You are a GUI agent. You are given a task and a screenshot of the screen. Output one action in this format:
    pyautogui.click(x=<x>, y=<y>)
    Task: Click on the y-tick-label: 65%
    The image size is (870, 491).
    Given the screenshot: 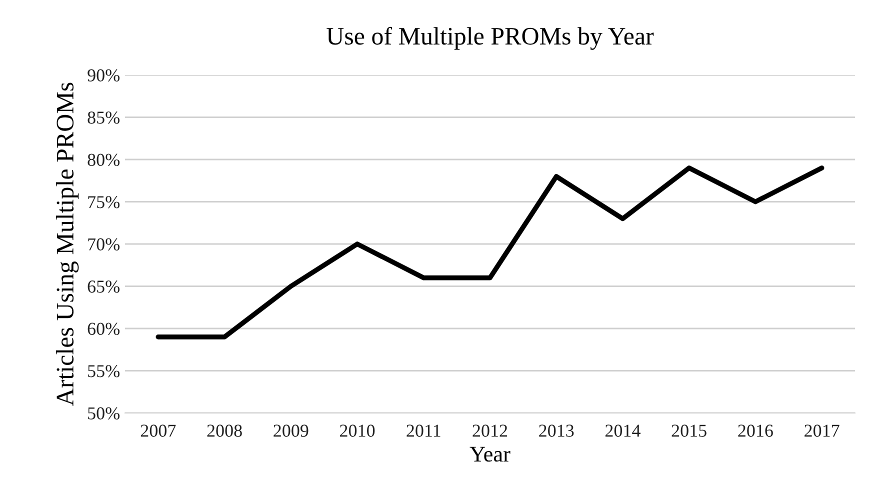 What is the action you would take?
    pyautogui.click(x=104, y=286)
    